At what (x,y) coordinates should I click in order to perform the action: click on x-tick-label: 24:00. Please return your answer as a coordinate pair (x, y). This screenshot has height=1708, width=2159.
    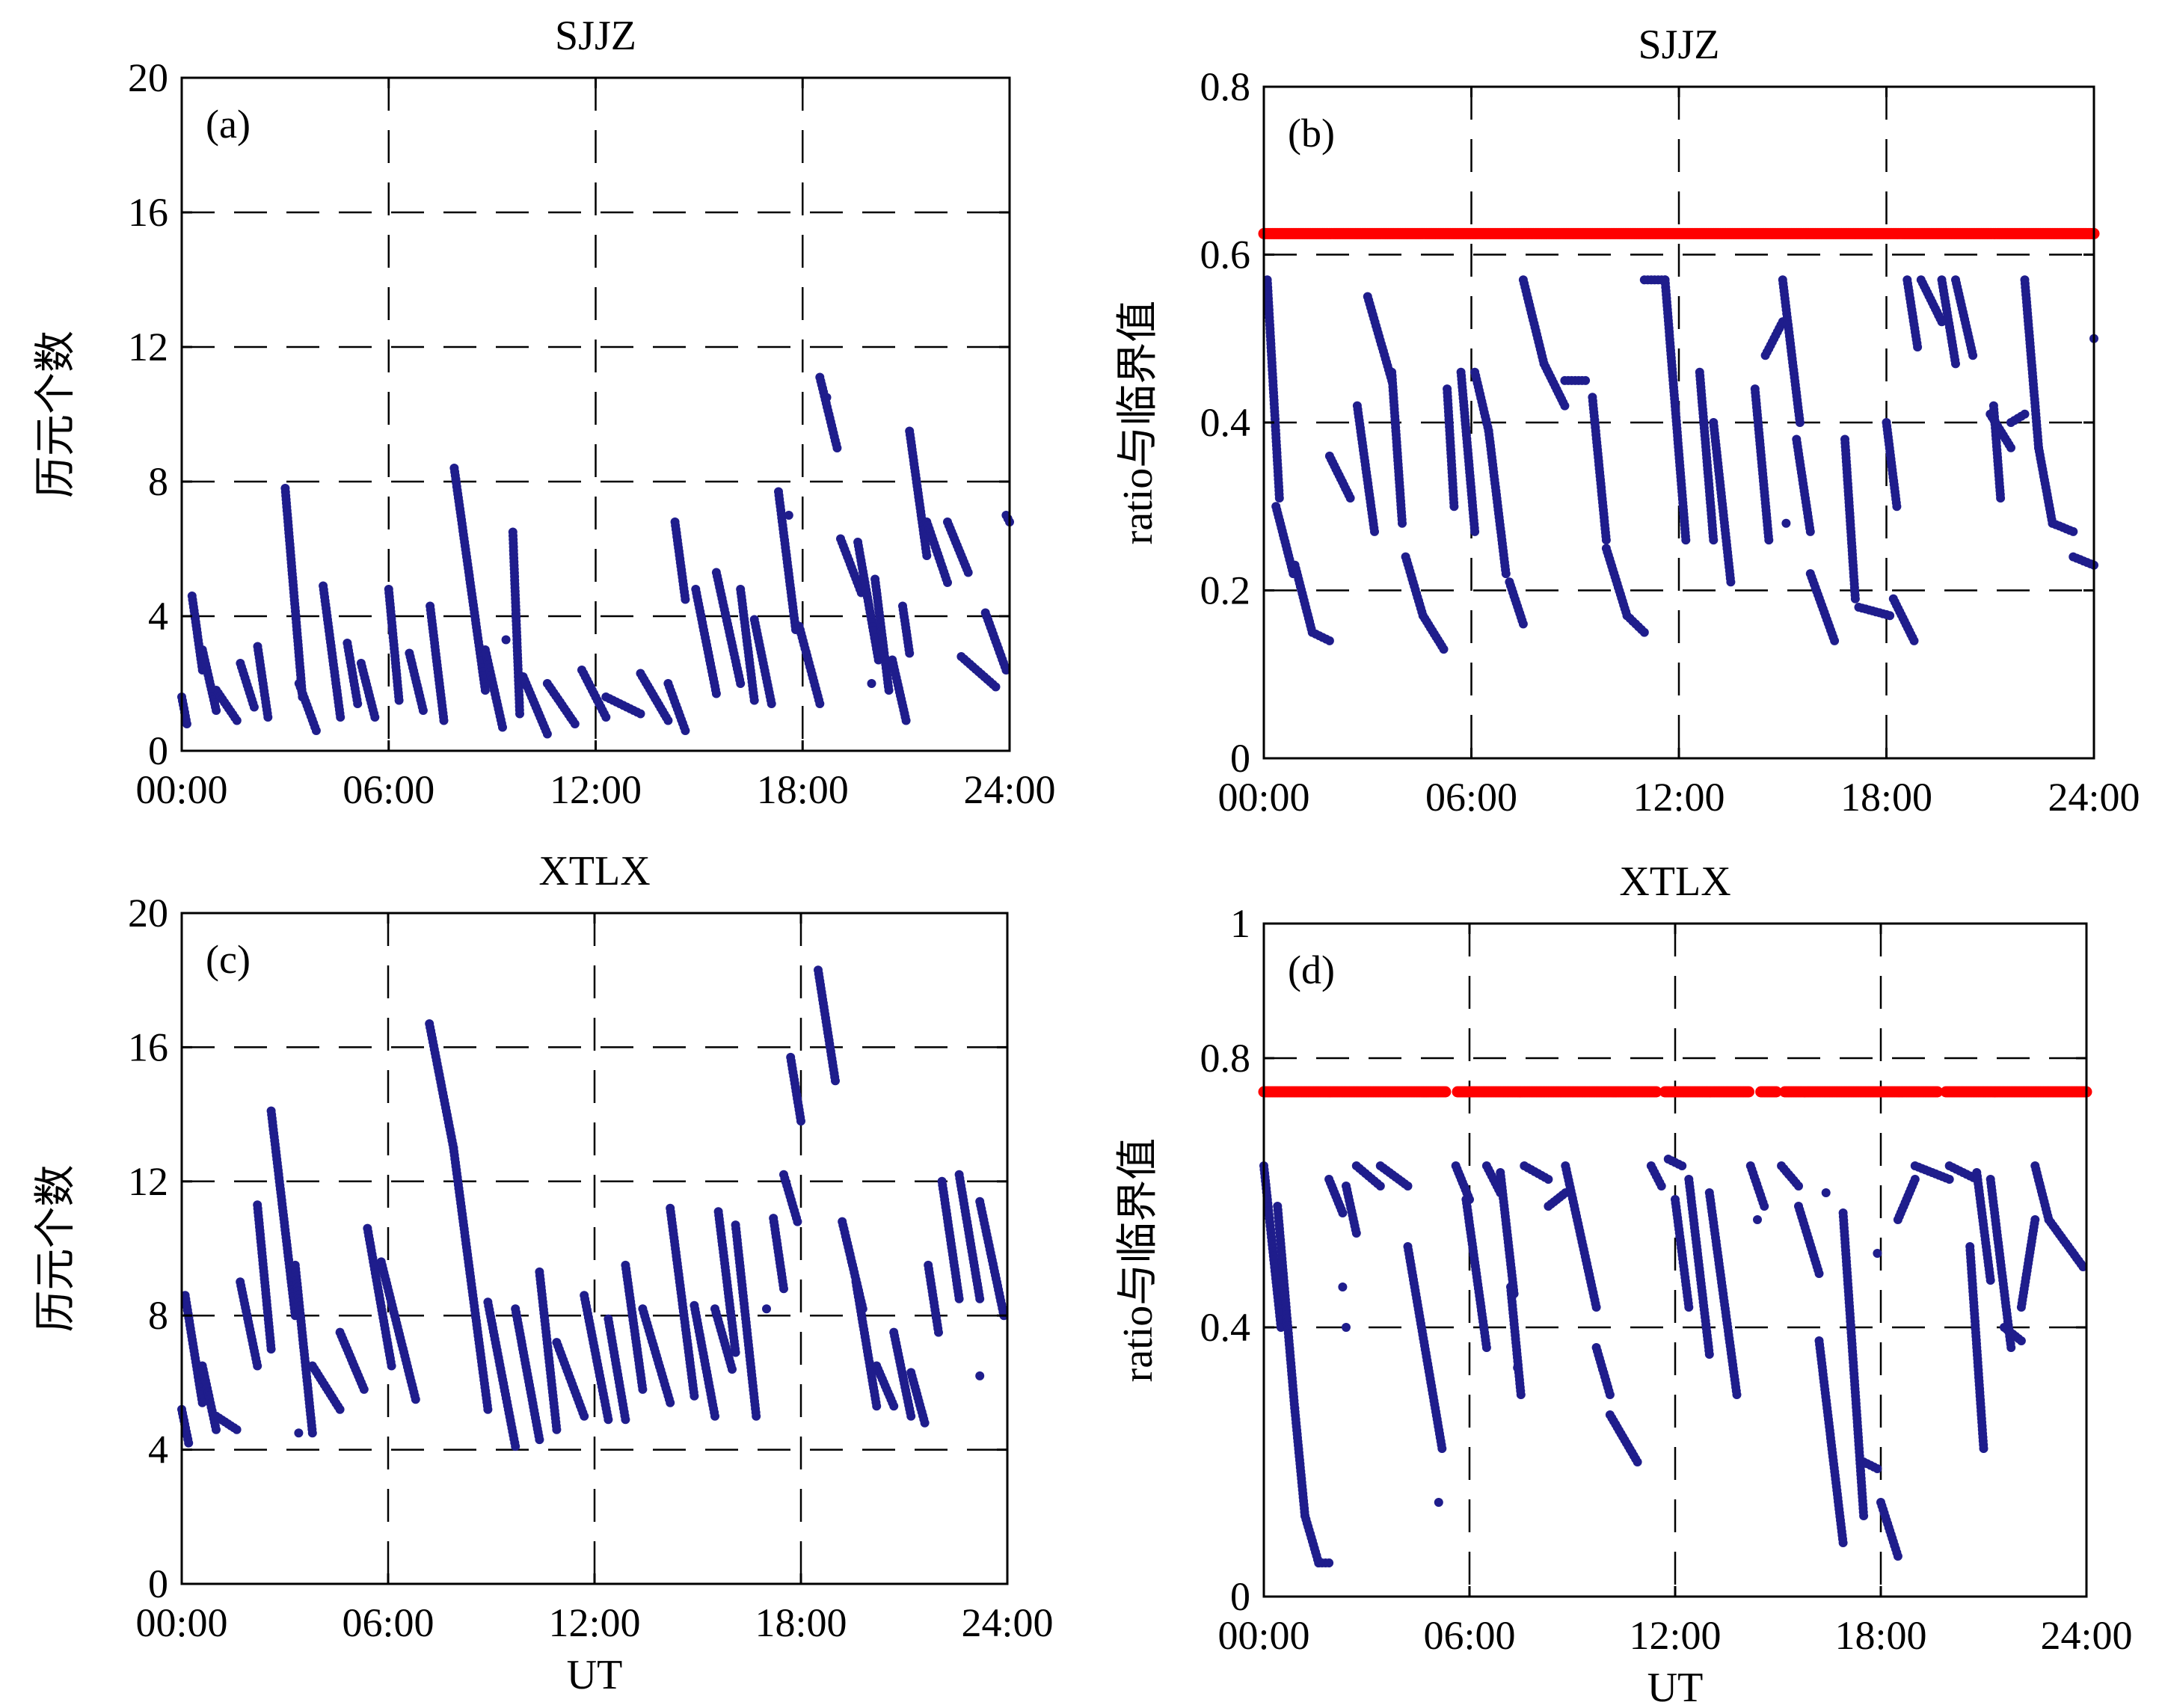
    Looking at the image, I should click on (1009, 789).